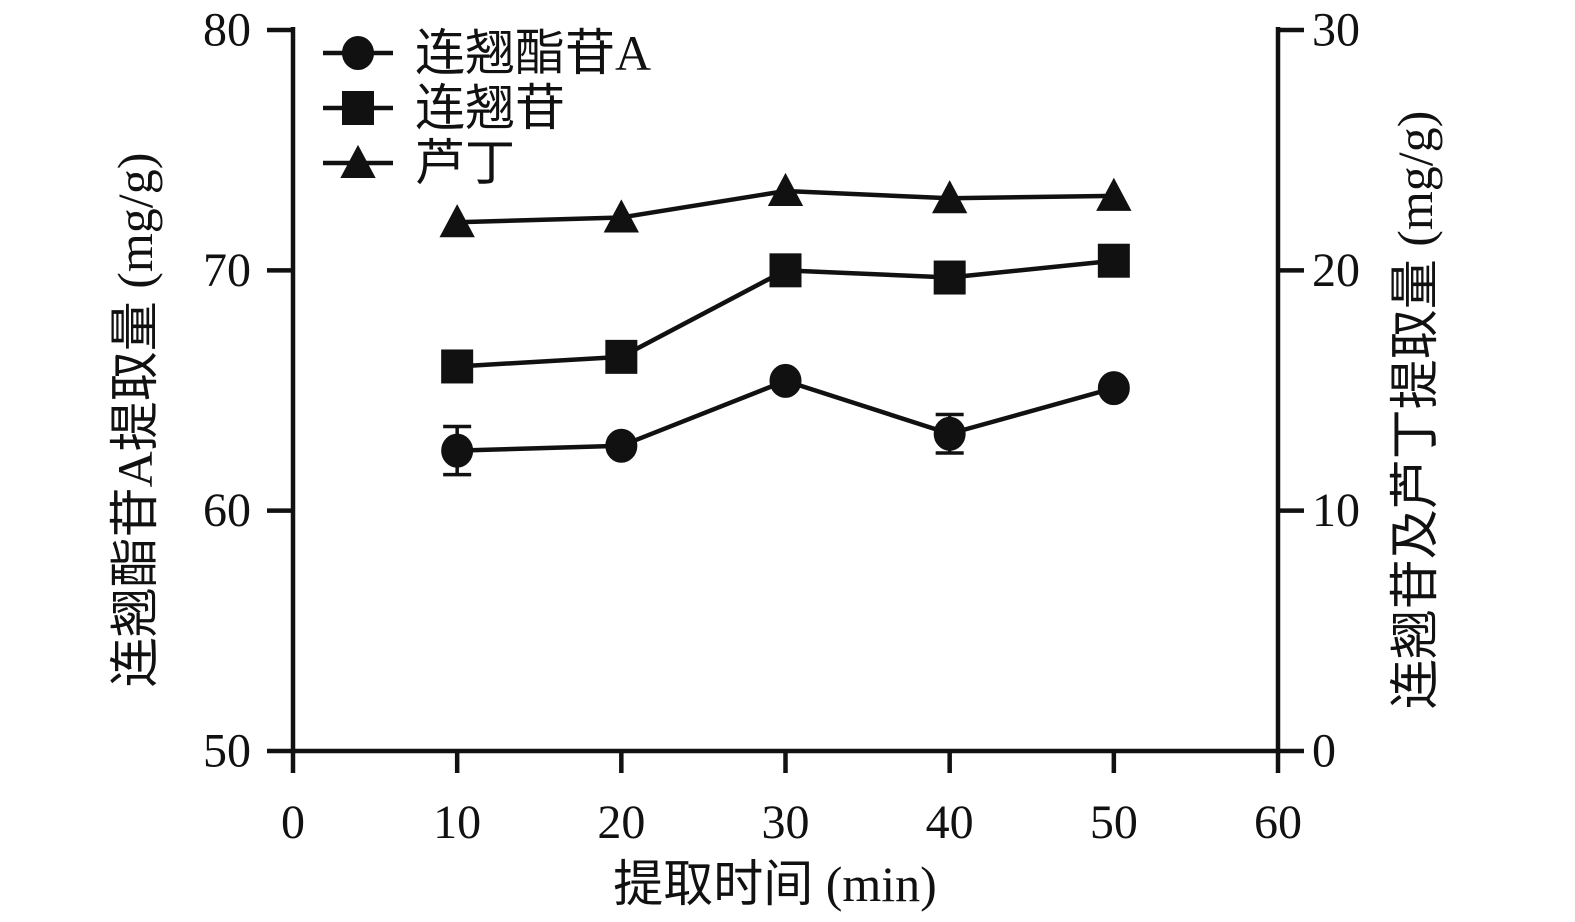 The image size is (1575, 922). What do you see at coordinates (465, 163) in the screenshot?
I see `legend-label: 芦丁` at bounding box center [465, 163].